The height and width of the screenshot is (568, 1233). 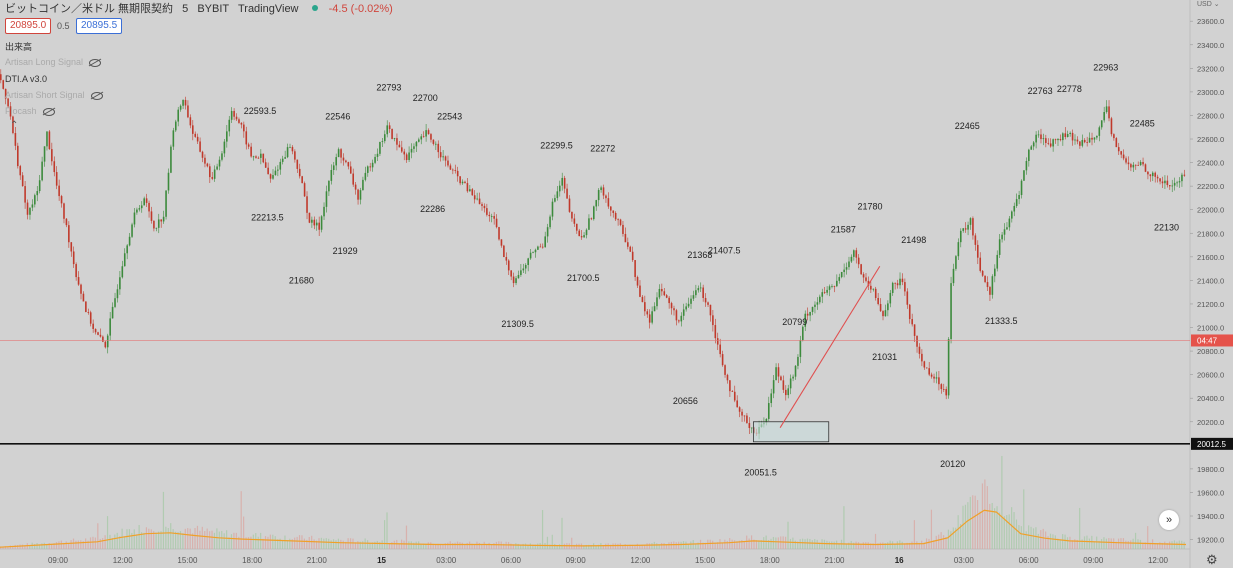 I want to click on fourth-indicator: Flocash, so click(x=30, y=111).